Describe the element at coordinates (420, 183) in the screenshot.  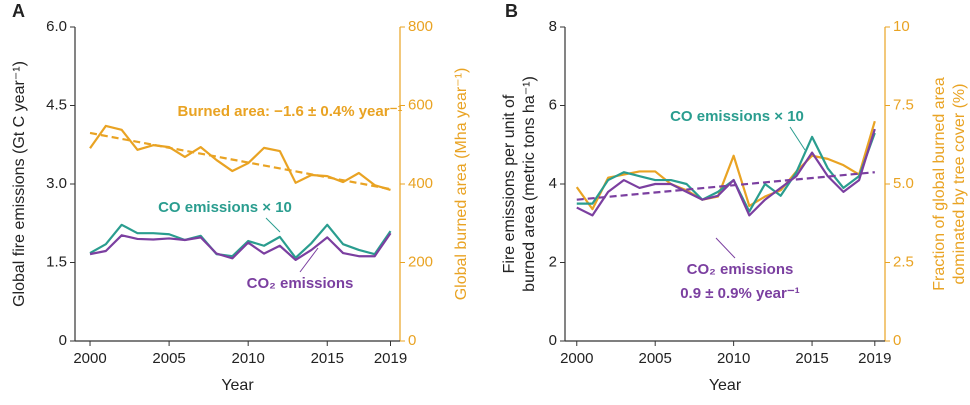
I see `y2-tick-label: 400` at that location.